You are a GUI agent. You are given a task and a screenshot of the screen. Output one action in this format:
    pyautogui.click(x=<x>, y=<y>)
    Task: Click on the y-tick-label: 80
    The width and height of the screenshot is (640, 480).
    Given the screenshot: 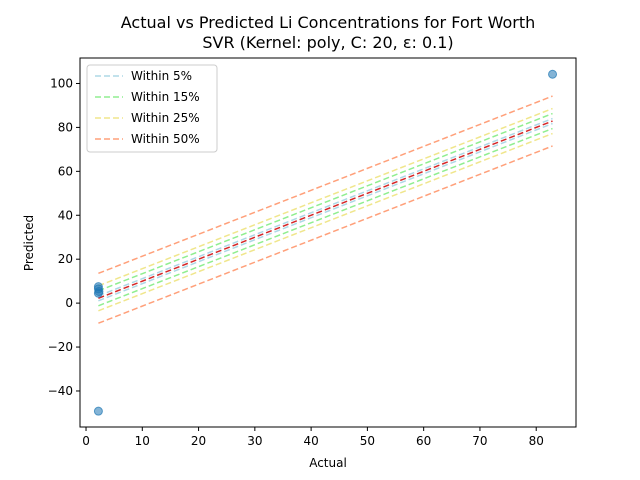 What is the action you would take?
    pyautogui.click(x=65, y=127)
    